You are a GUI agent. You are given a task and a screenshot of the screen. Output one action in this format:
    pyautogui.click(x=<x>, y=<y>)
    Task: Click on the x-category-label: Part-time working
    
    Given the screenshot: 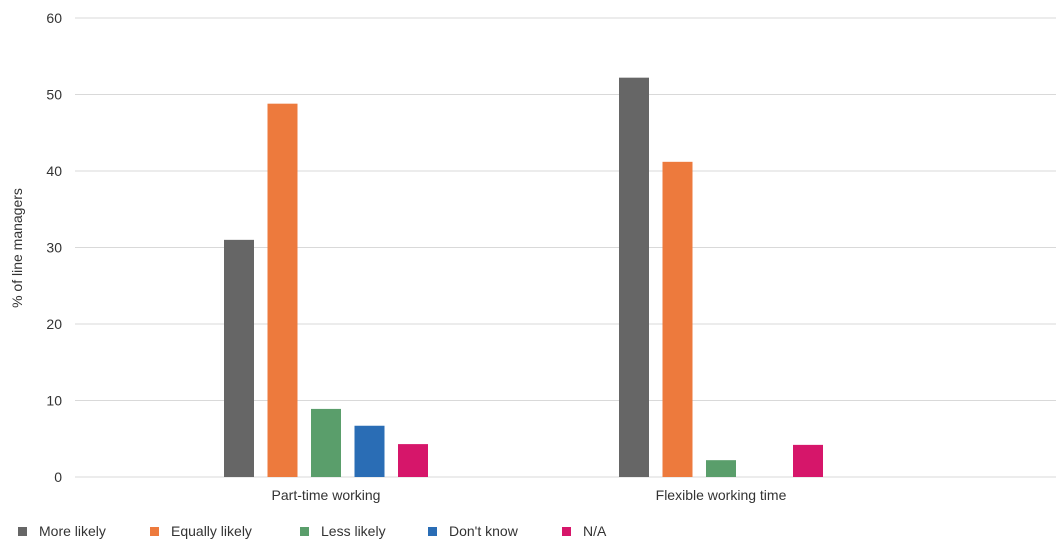 What is the action you would take?
    pyautogui.click(x=326, y=495)
    